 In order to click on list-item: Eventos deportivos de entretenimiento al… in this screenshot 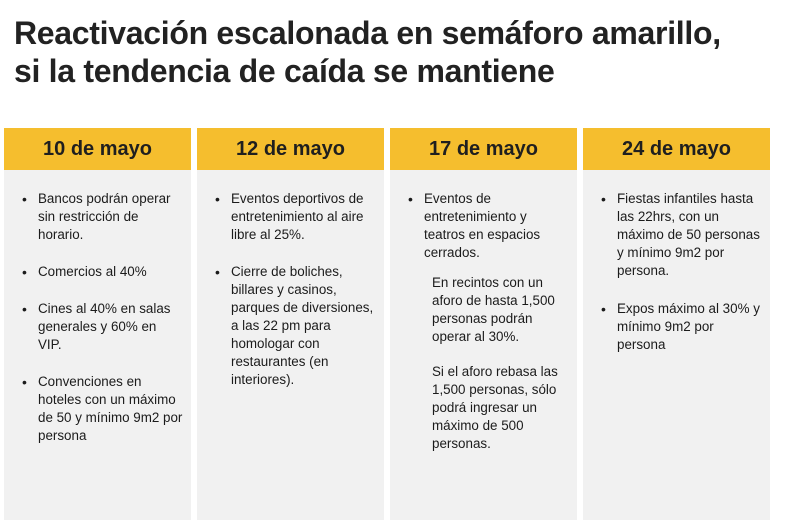, I will do `click(294, 217)`.